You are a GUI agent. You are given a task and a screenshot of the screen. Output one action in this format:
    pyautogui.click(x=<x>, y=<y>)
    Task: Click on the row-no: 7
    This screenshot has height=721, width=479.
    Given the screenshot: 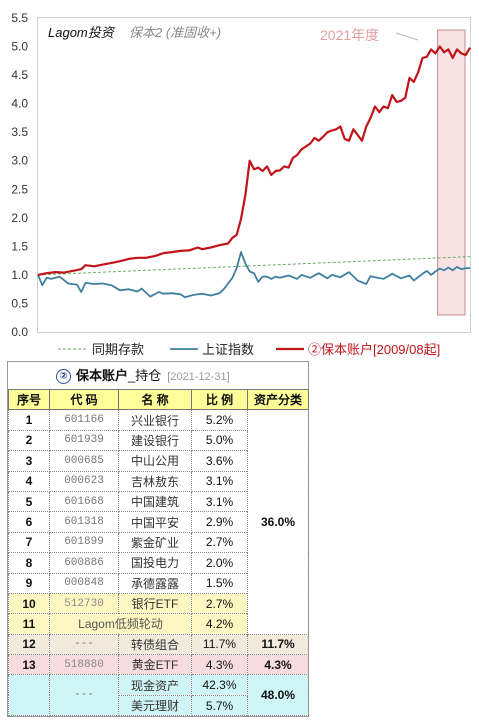 What is the action you would take?
    pyautogui.click(x=29, y=542)
    